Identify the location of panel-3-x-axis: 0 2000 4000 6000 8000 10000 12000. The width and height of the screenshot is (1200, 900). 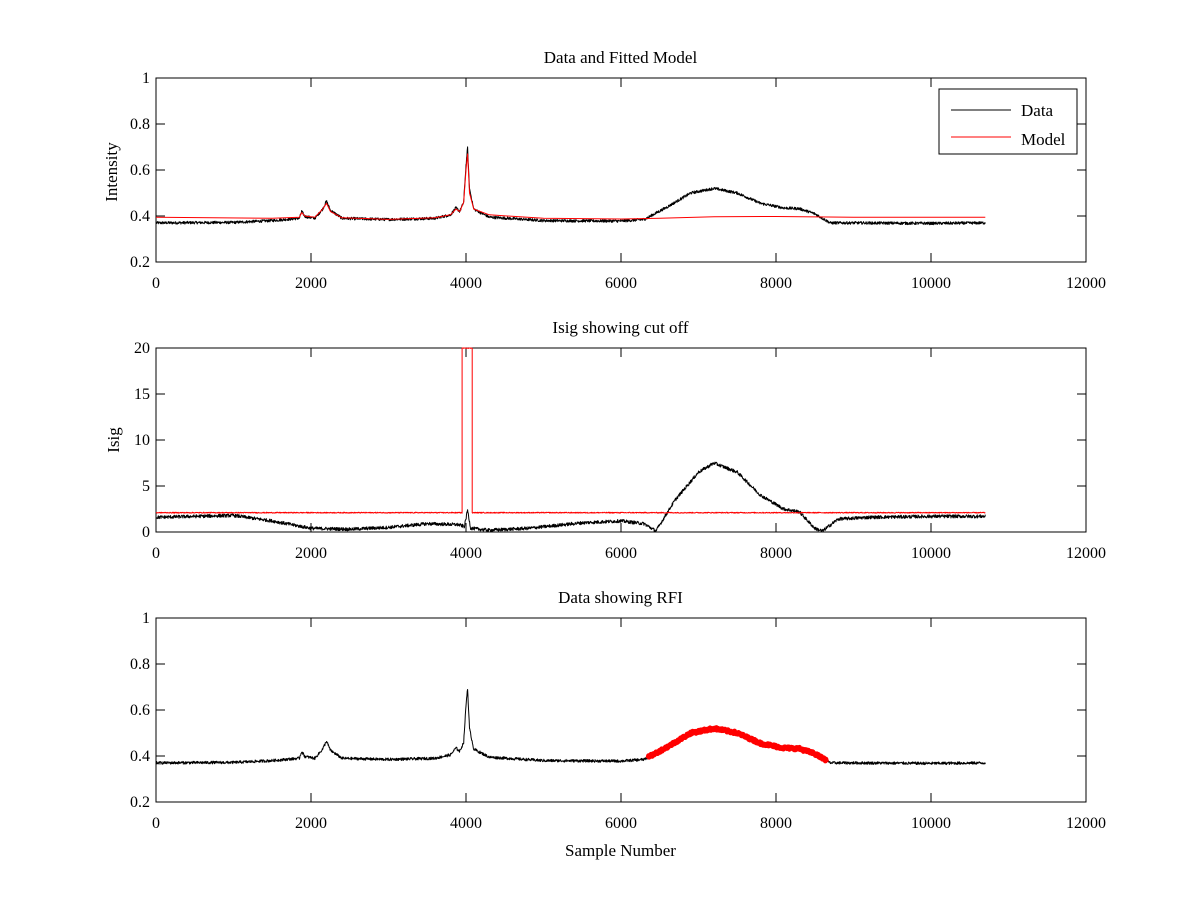
(629, 823).